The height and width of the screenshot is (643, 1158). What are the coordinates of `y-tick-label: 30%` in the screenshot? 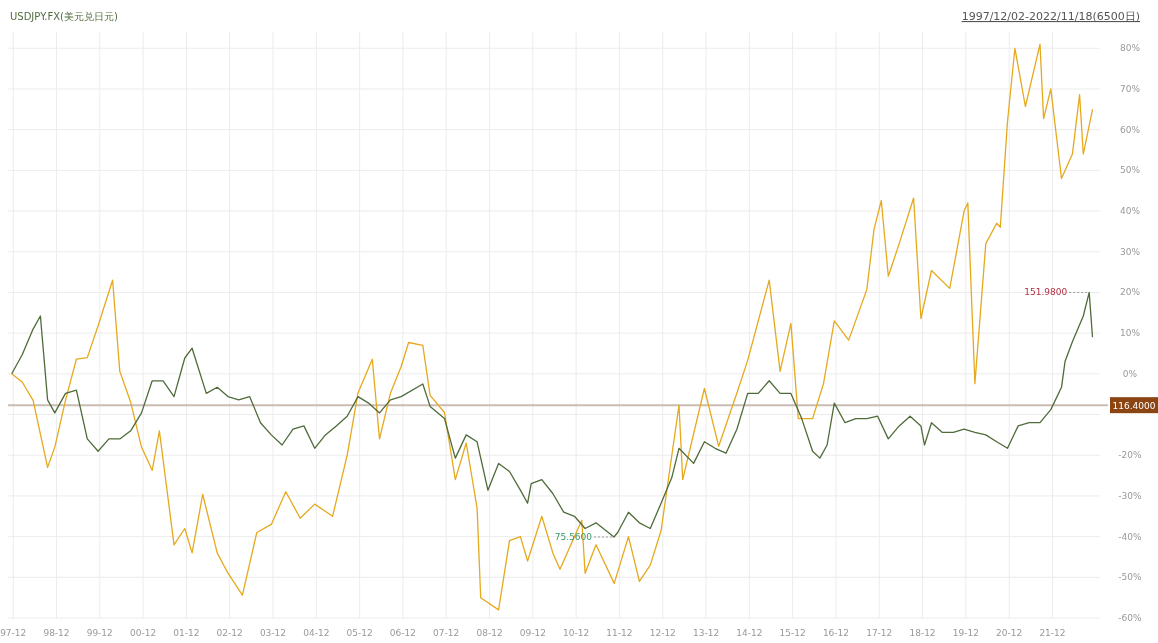 It's located at (1130, 251).